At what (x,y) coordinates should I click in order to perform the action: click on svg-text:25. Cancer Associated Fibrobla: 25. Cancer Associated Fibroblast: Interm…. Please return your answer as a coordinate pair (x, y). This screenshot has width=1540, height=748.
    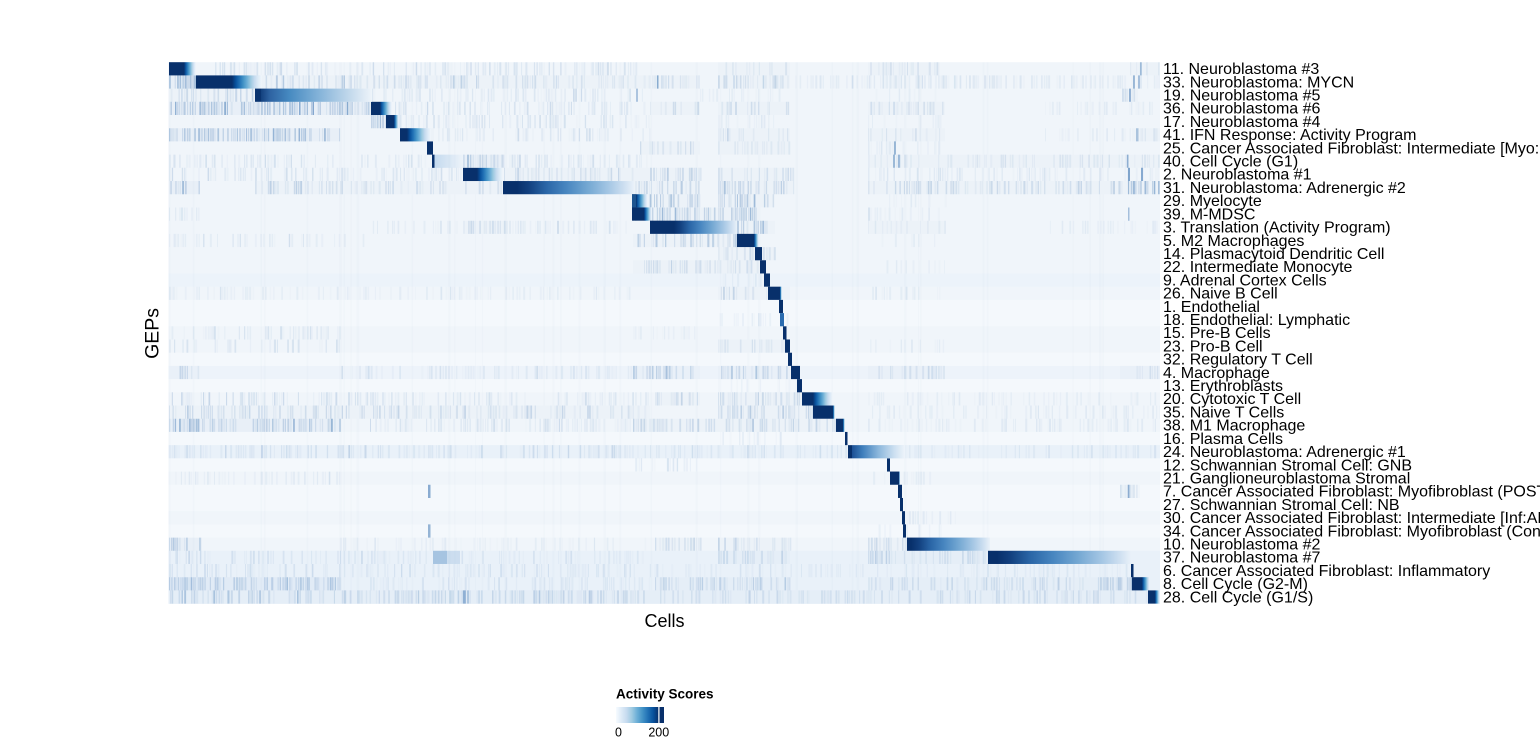
    Looking at the image, I should click on (1351, 148).